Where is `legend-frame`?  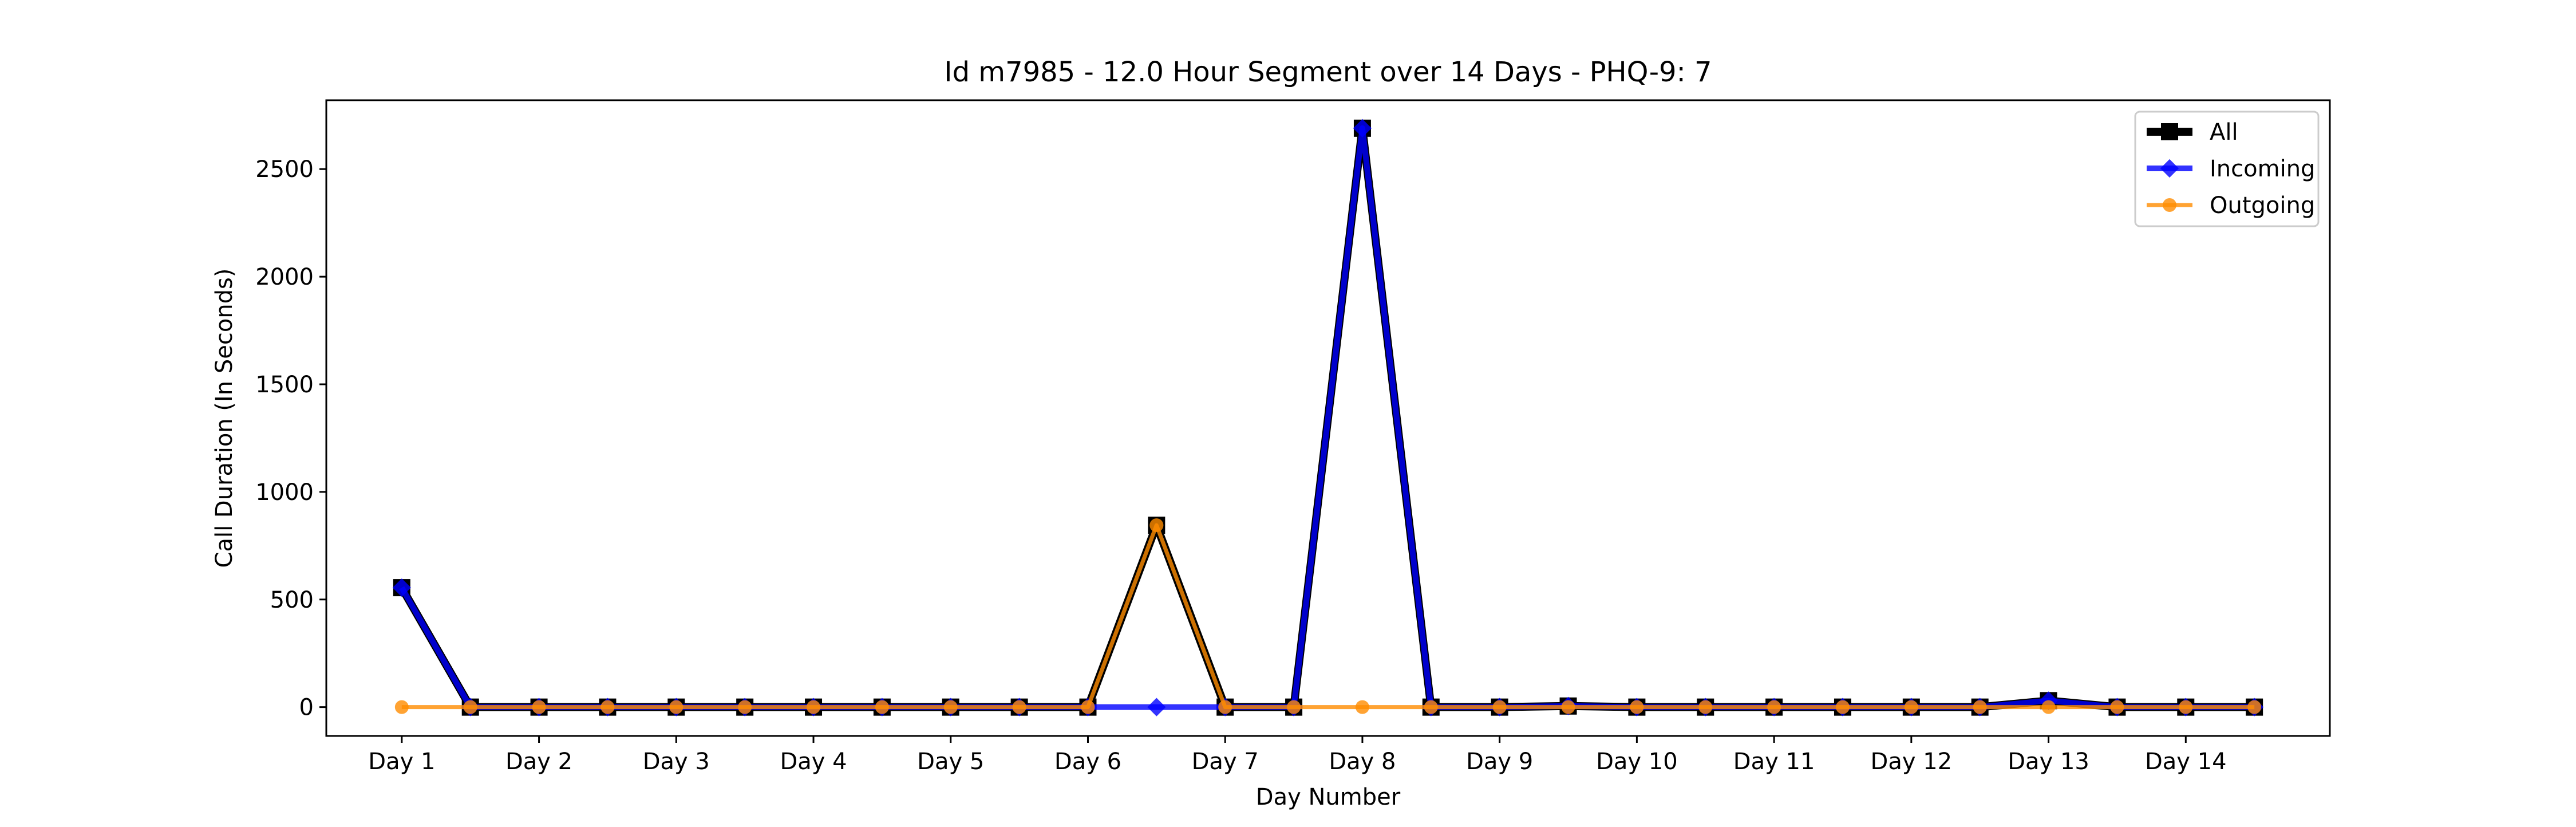 legend-frame is located at coordinates (2227, 169).